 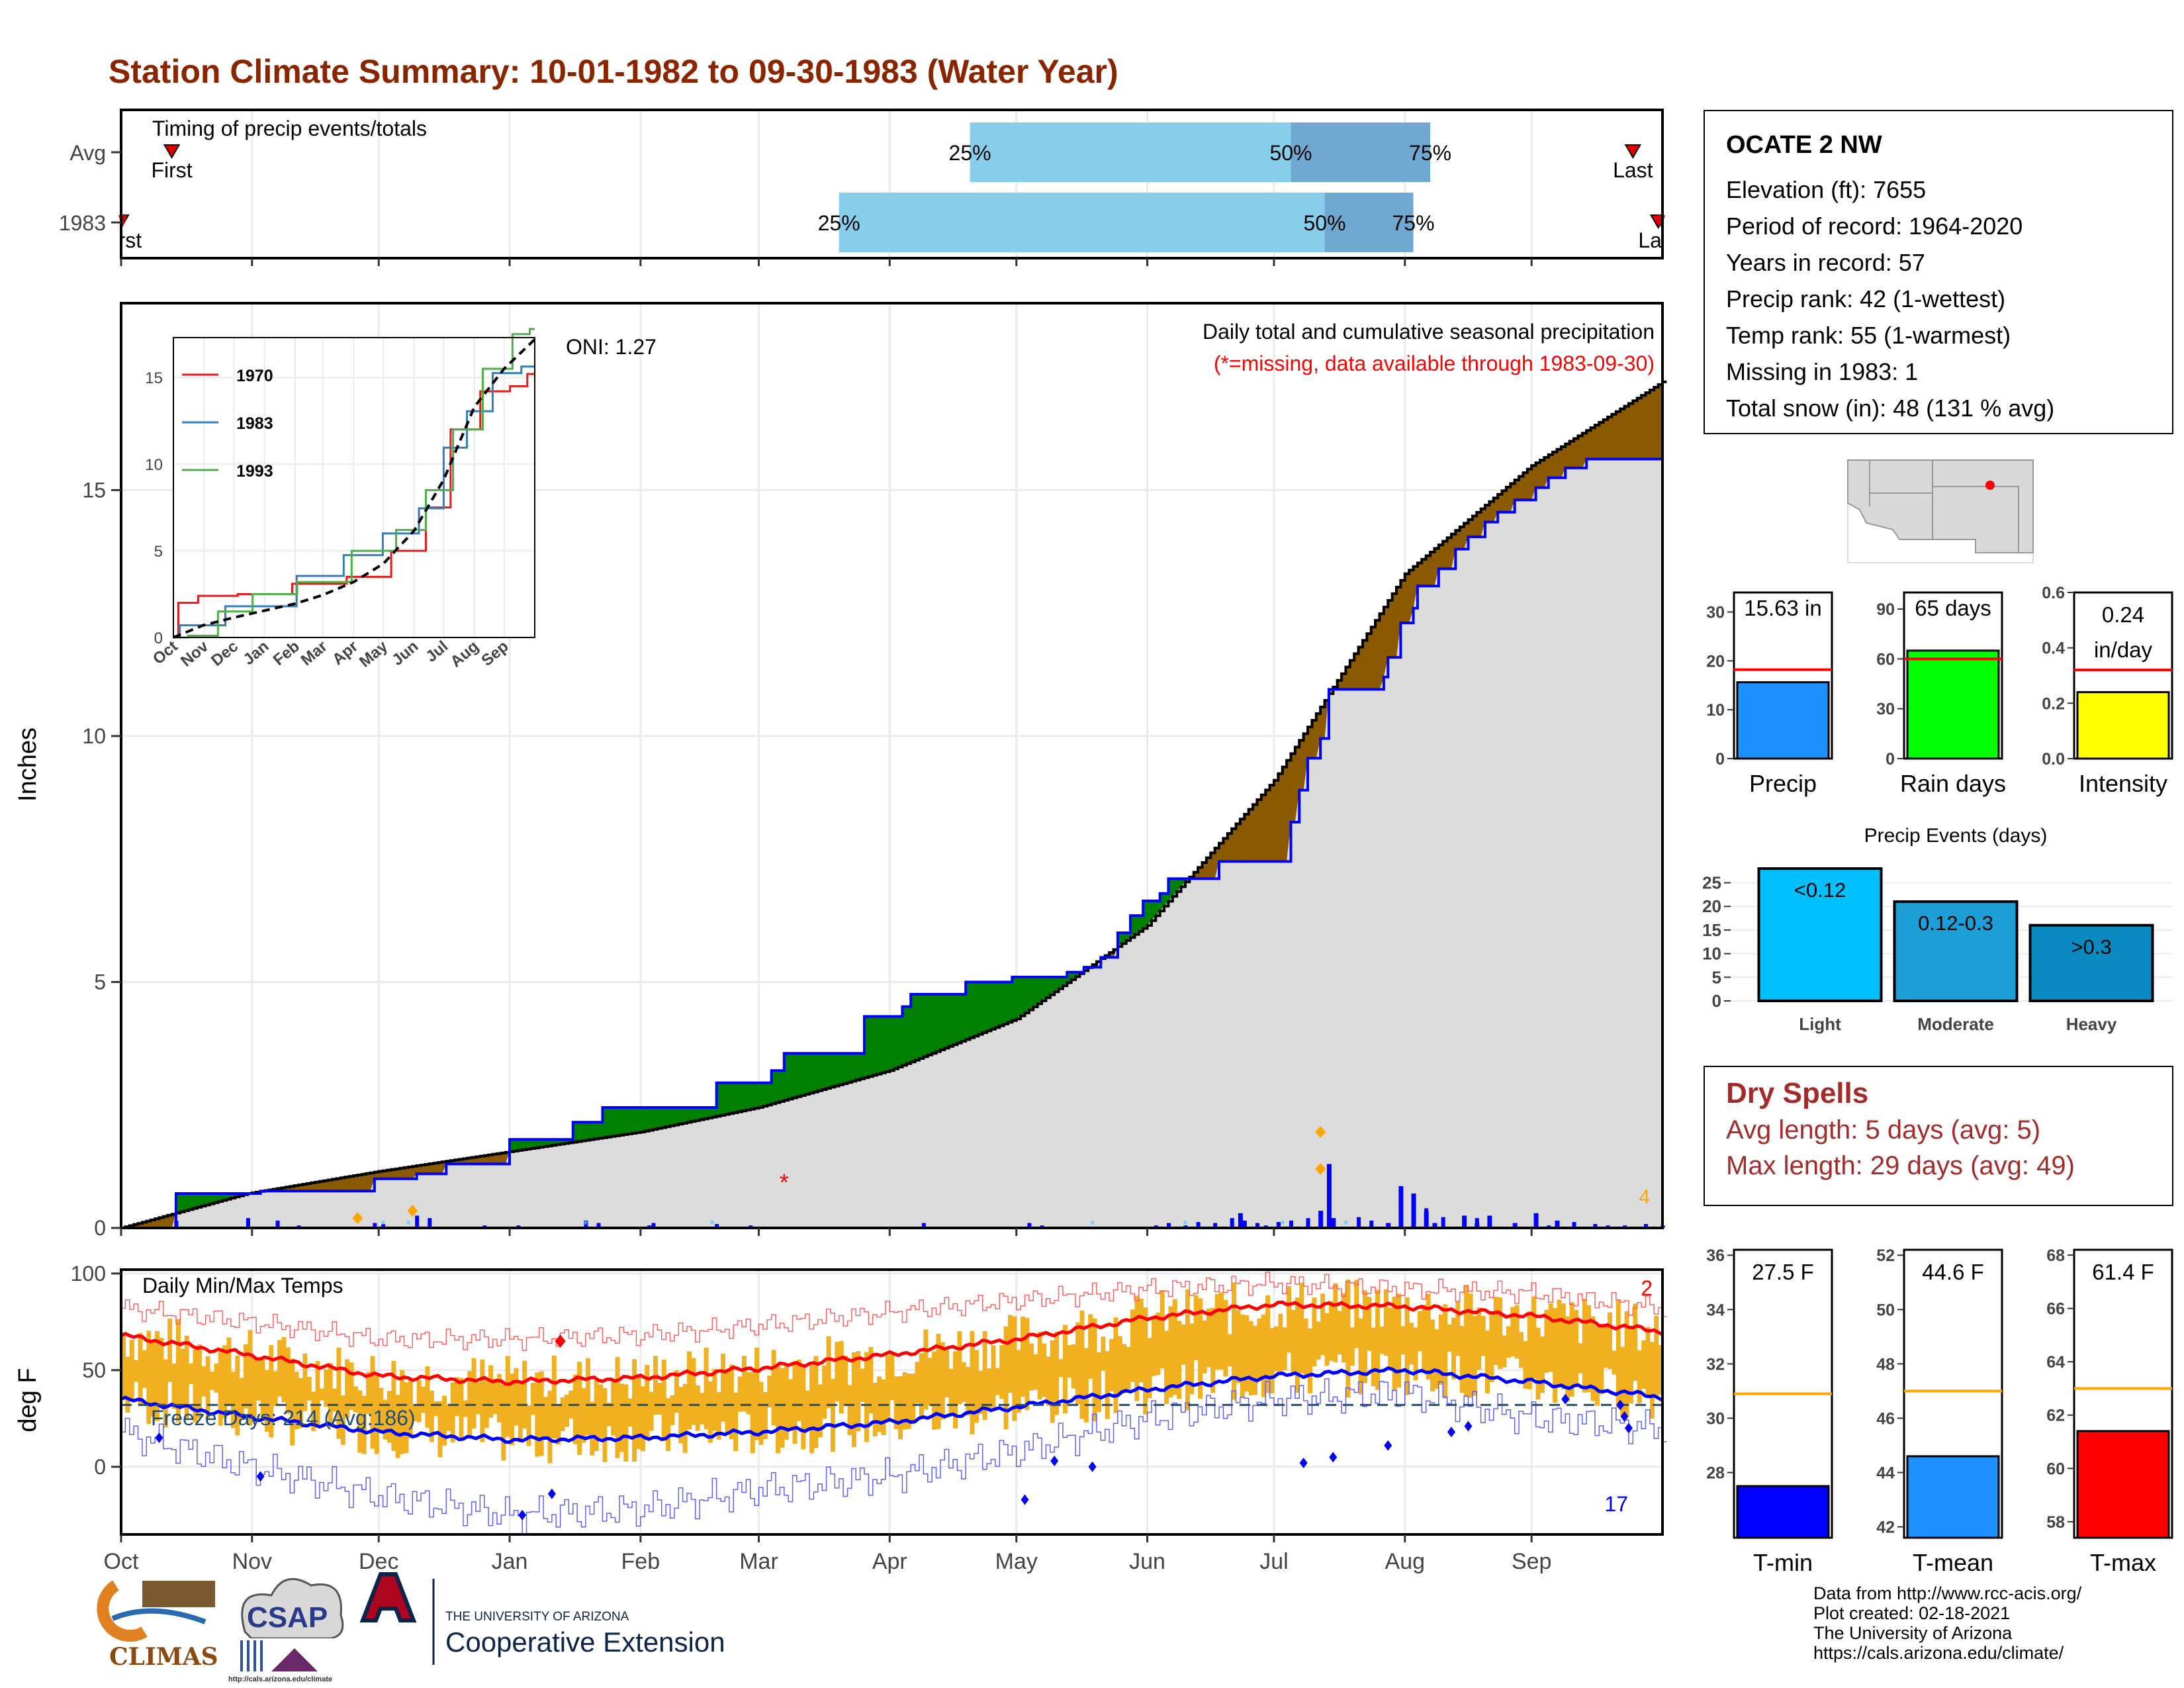 What do you see at coordinates (2123, 783) in the screenshot?
I see `summary-category-label: Intensity` at bounding box center [2123, 783].